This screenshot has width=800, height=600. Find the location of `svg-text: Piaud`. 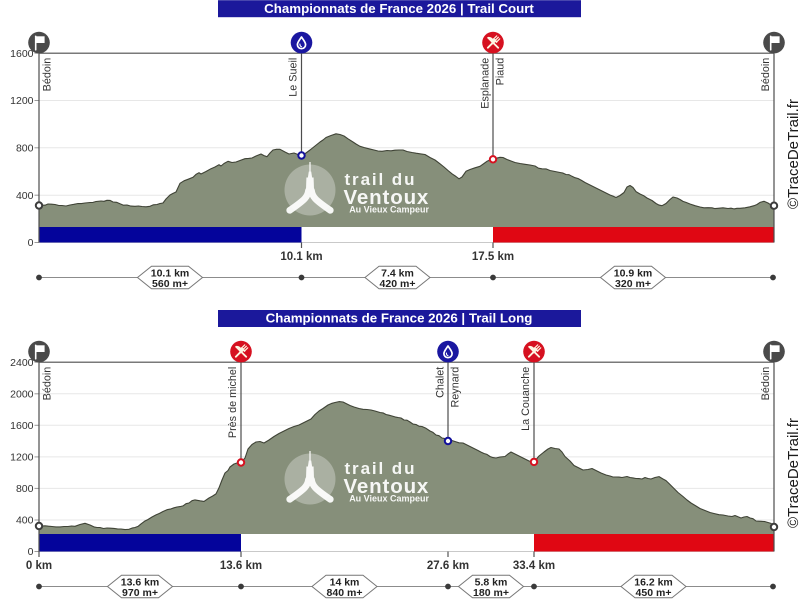

svg-text: Piaud is located at coordinates (501, 72).